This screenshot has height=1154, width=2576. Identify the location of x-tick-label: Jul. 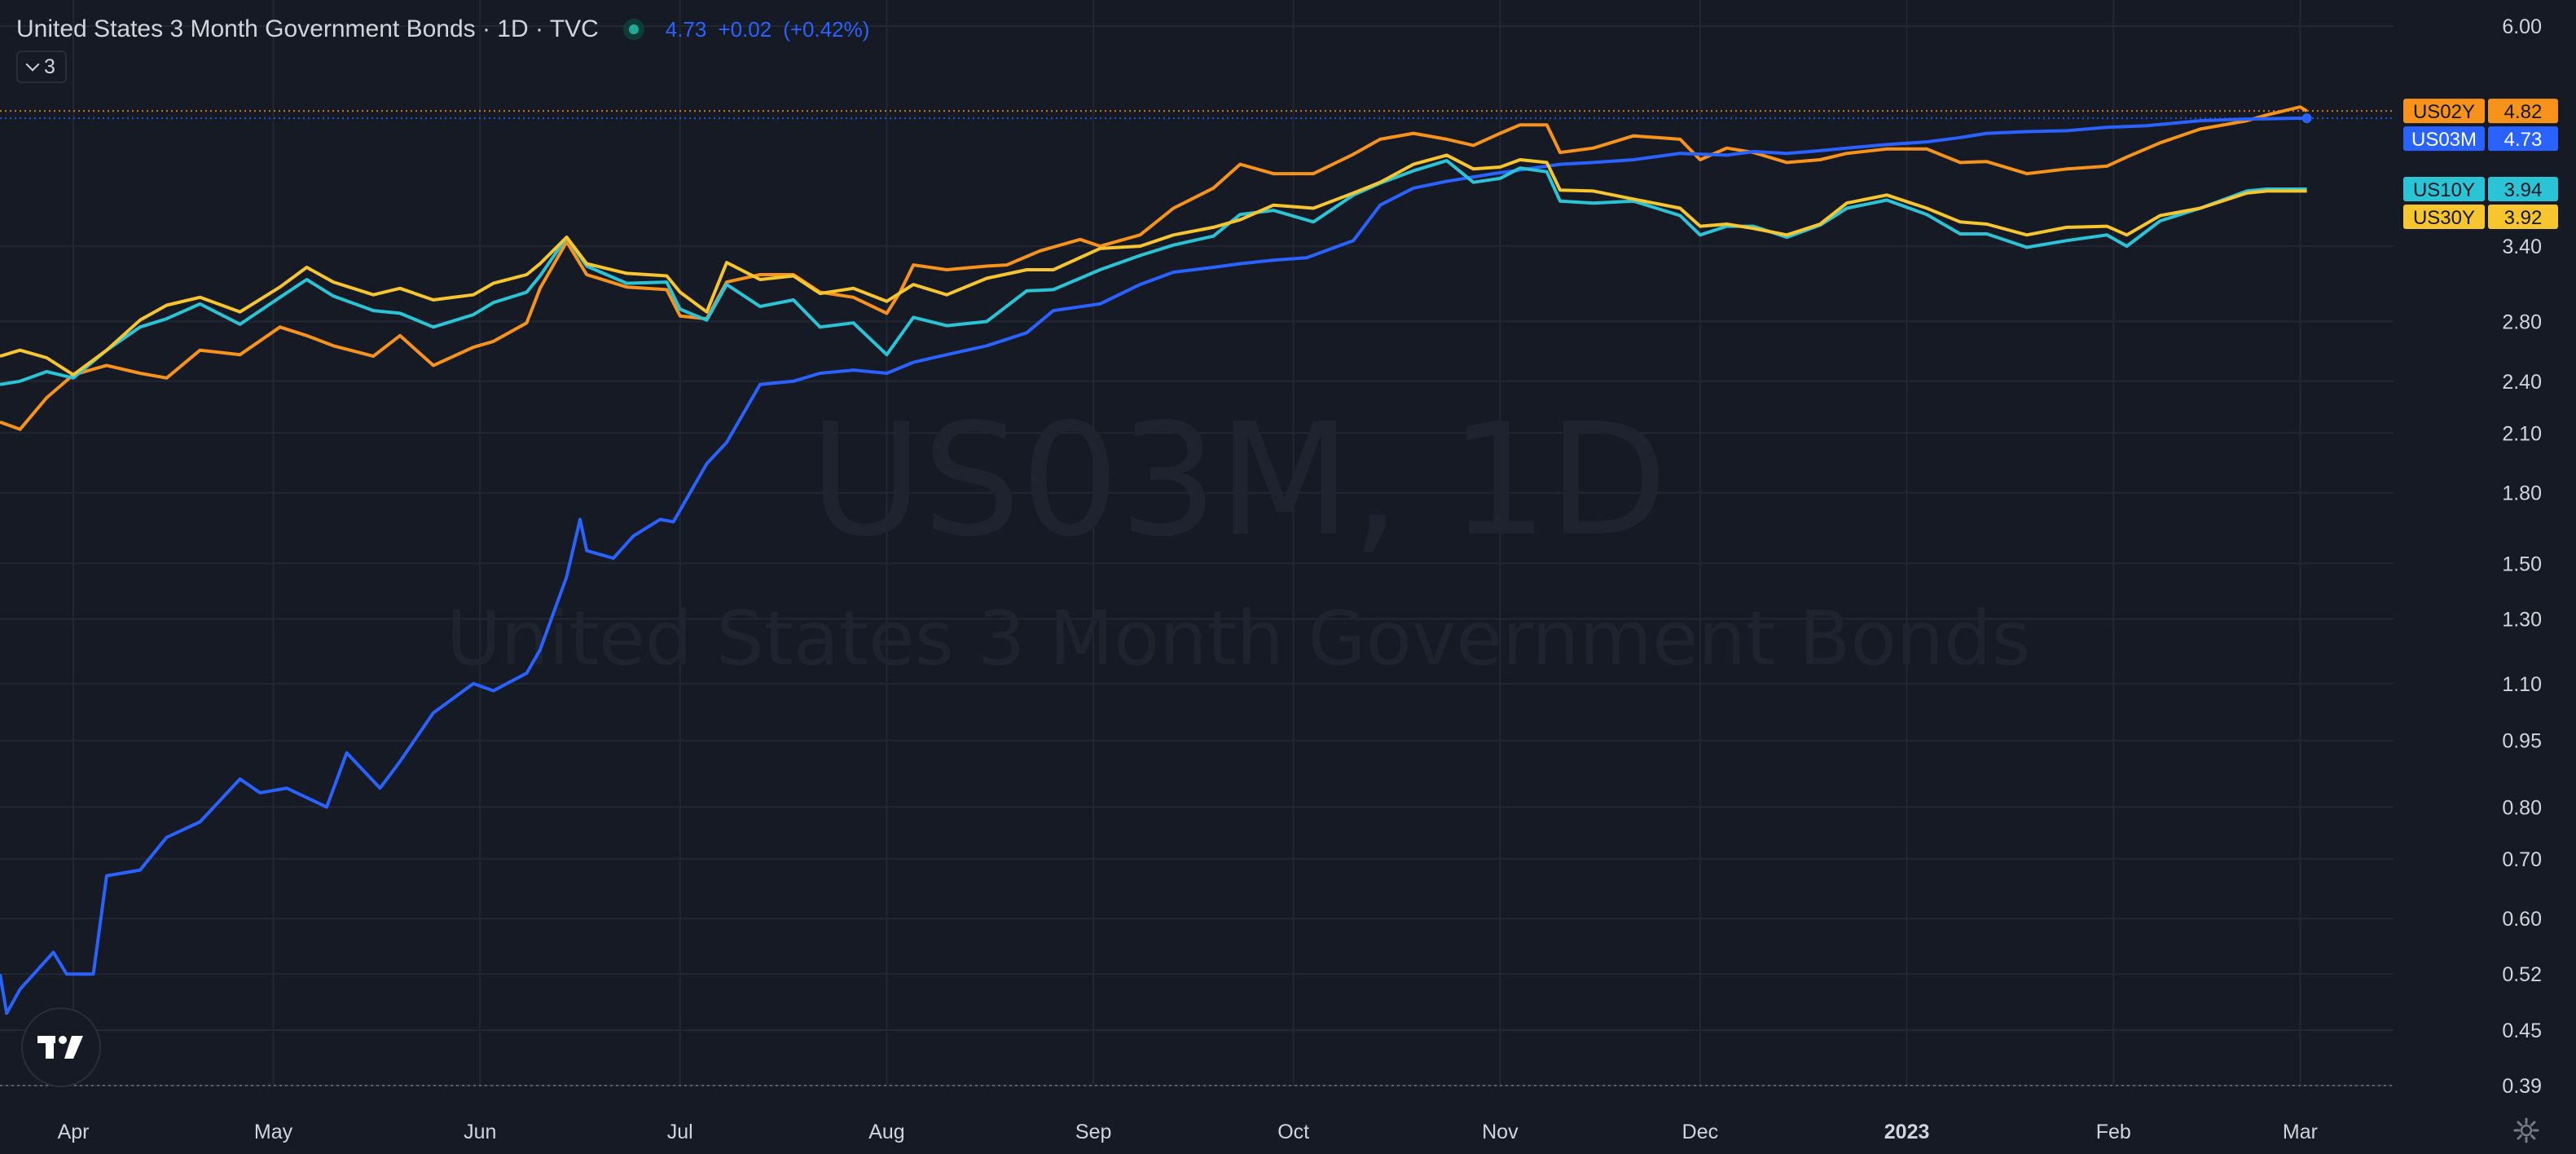
(680, 1132).